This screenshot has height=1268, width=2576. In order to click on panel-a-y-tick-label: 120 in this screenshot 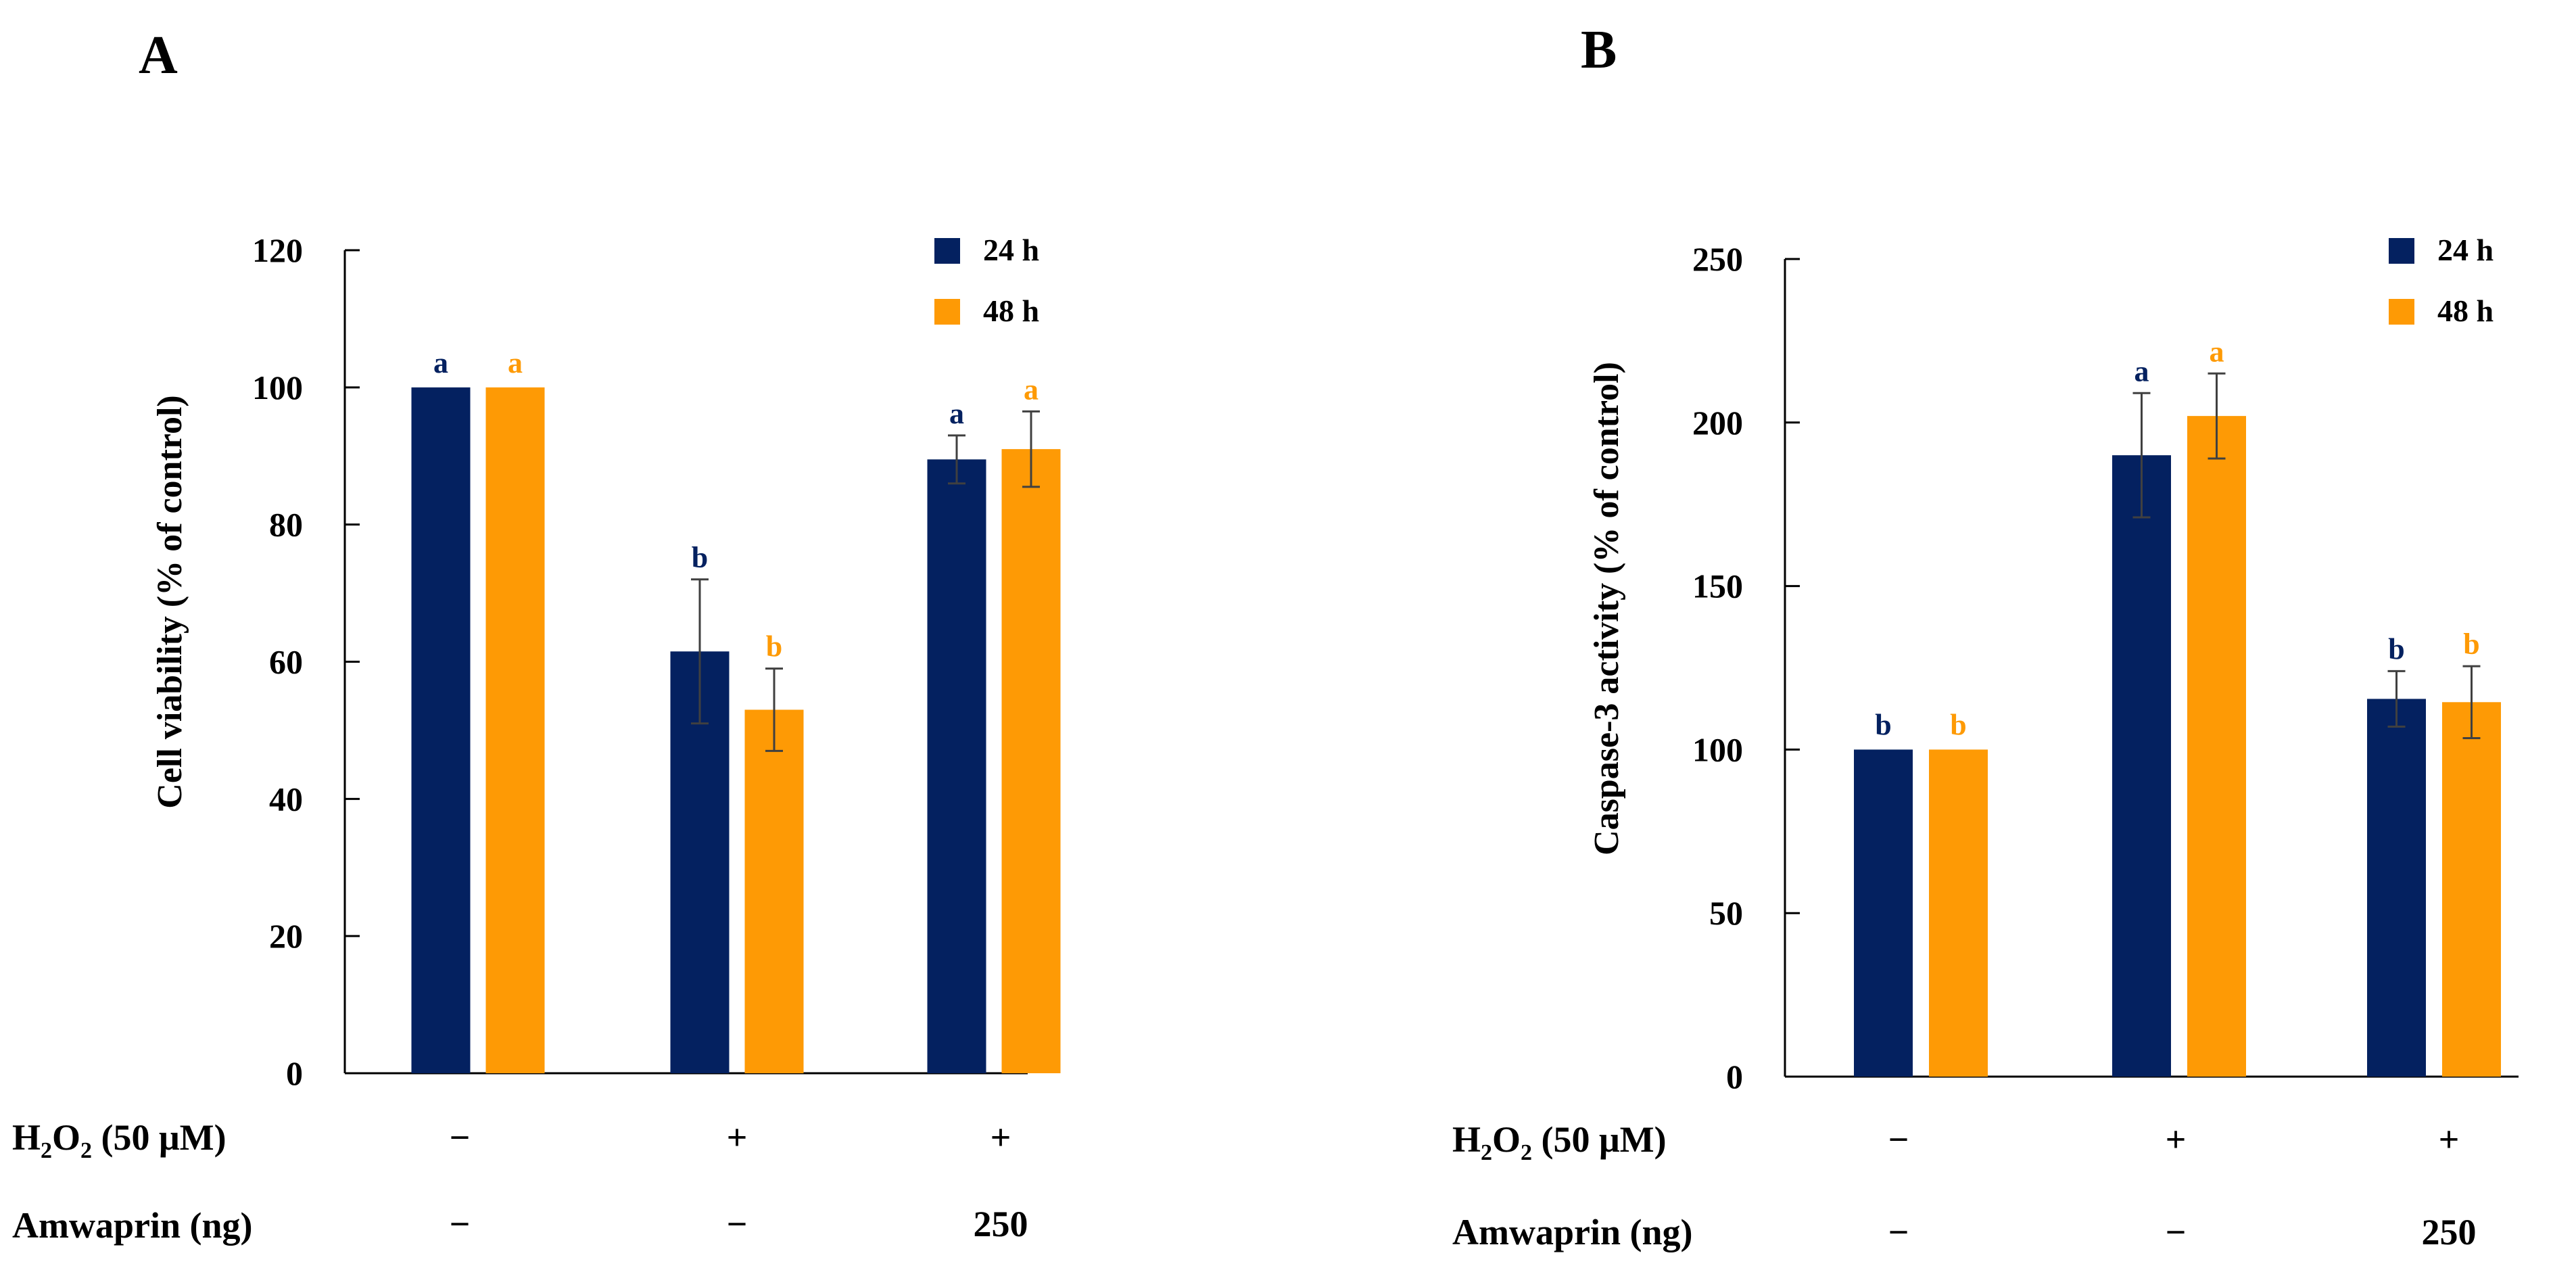, I will do `click(277, 250)`.